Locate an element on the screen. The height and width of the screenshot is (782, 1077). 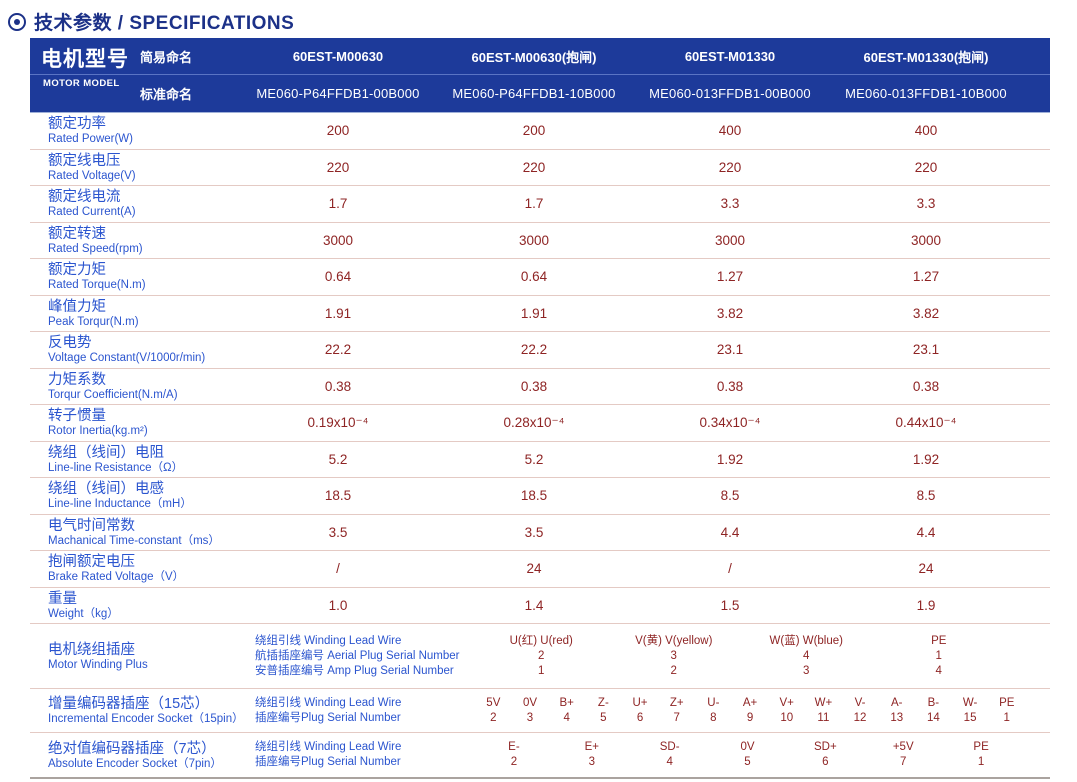
incremental-encoder-pin: Z- 5 is located at coordinates (603, 711).